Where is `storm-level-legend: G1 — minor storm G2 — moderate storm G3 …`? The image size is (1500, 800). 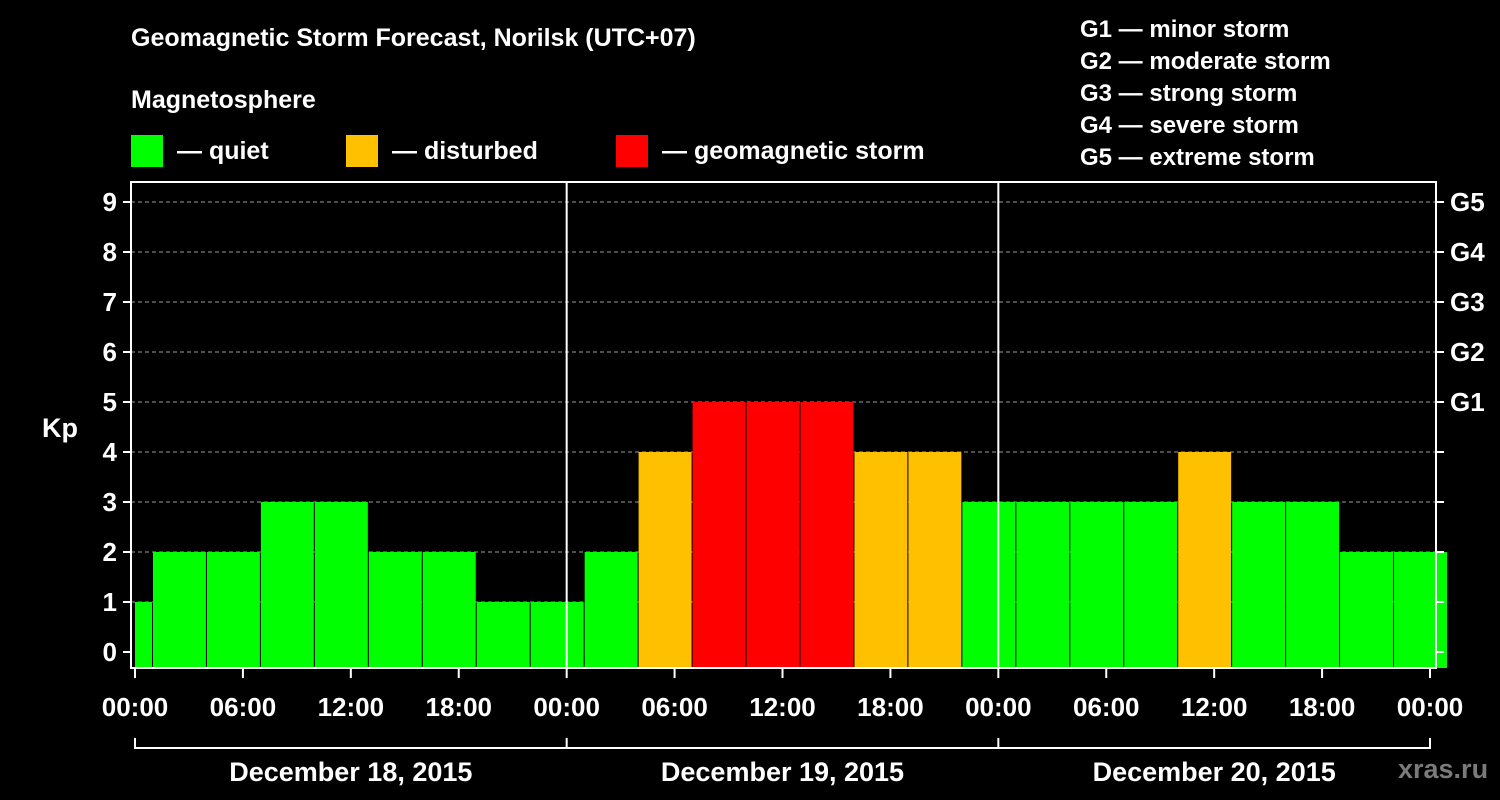
storm-level-legend: G1 — minor storm G2 — moderate storm G3 … is located at coordinates (1205, 94).